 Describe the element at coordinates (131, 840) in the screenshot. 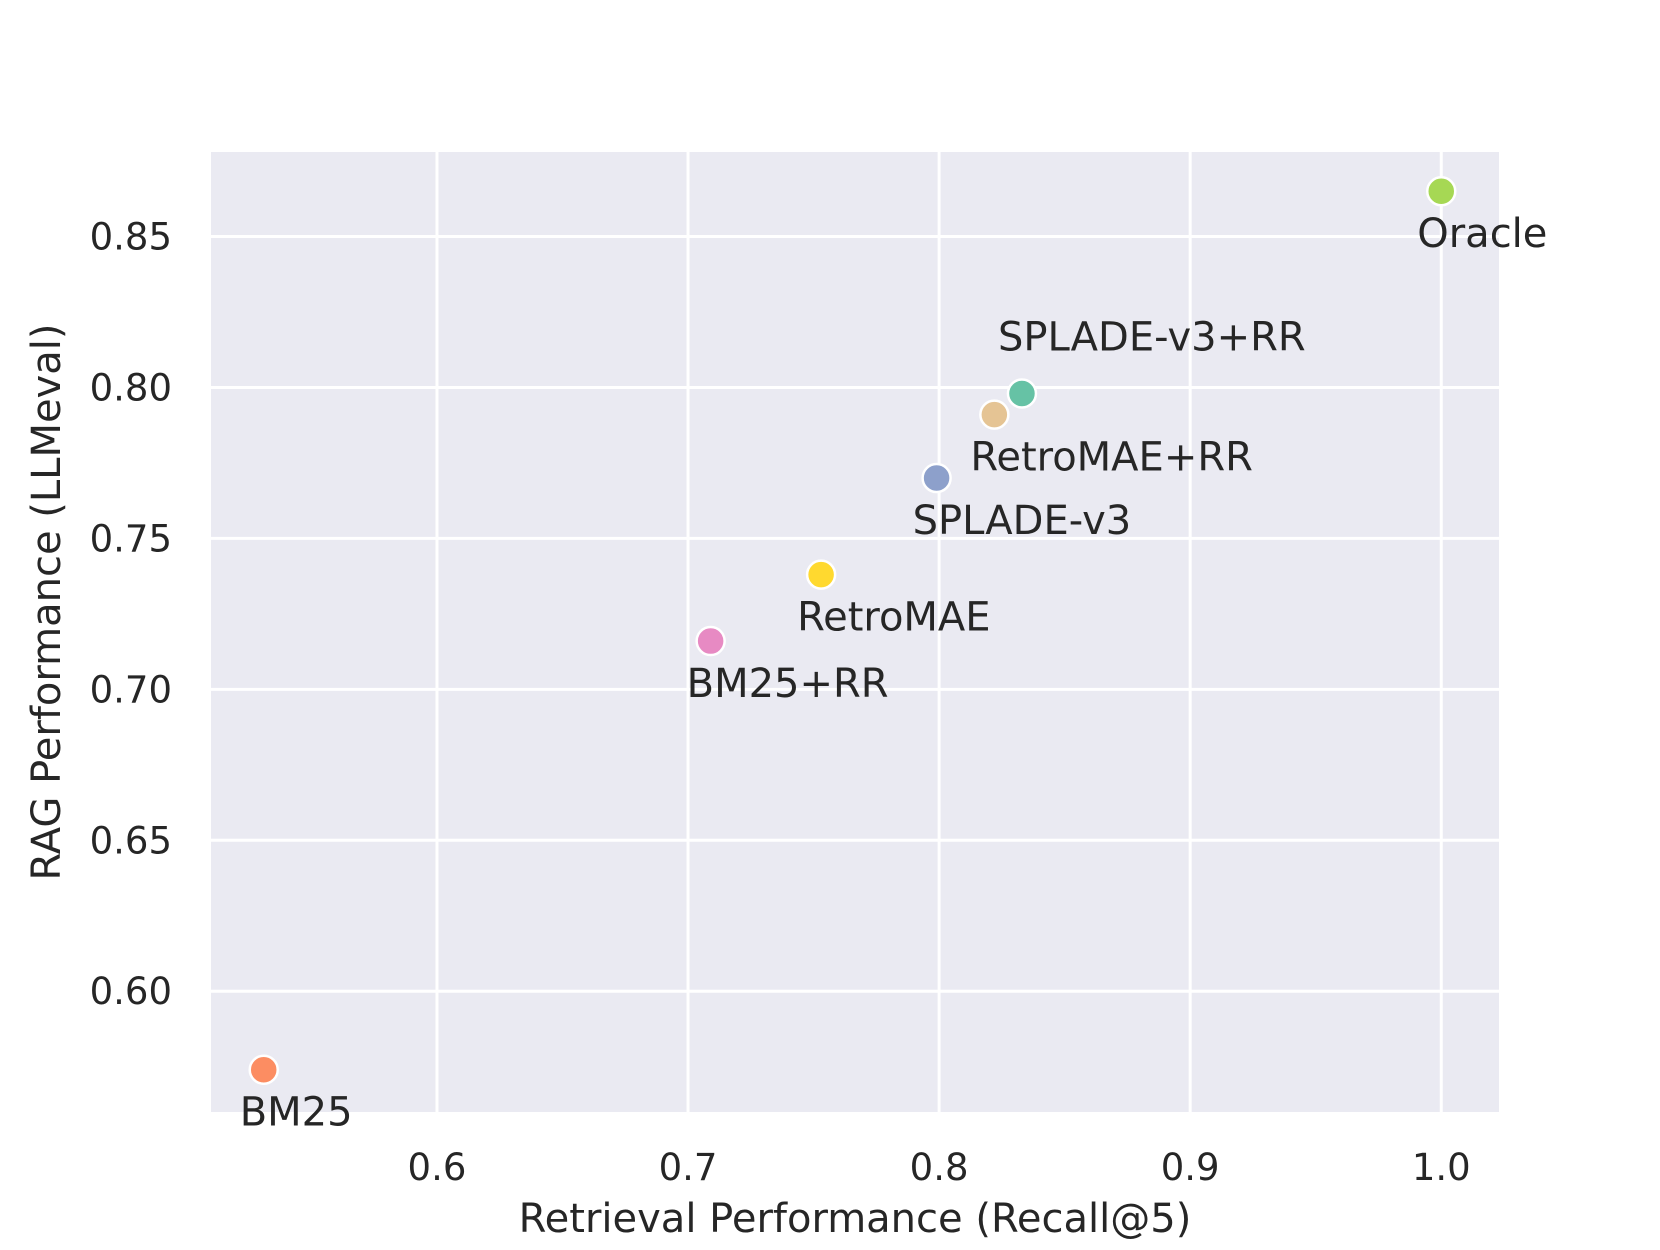

I see `y-tick-label: 0.65` at that location.